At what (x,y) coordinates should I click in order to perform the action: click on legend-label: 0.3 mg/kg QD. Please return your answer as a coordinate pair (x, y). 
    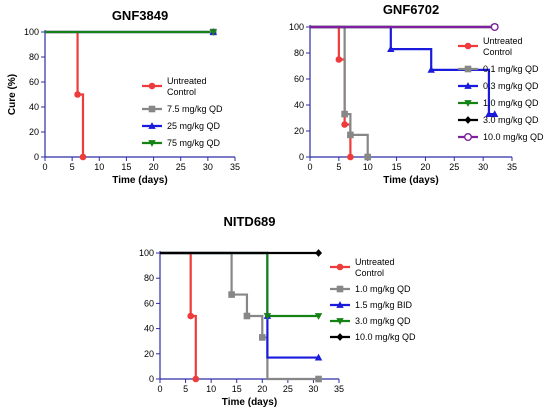
    Looking at the image, I should click on (511, 86).